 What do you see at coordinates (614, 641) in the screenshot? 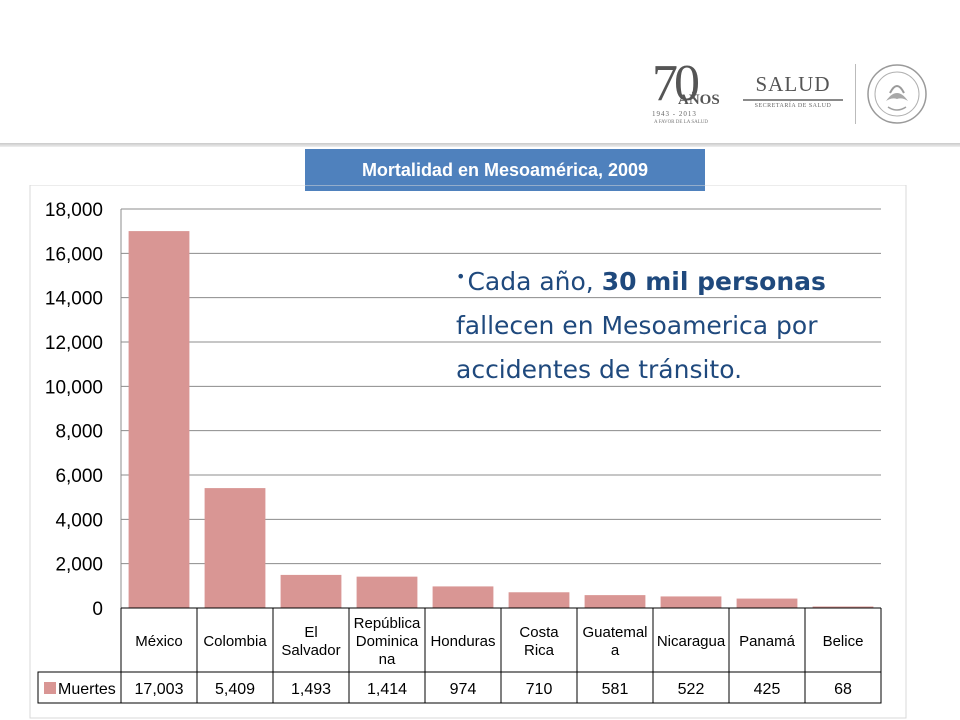
I see `category-label: Guatemal a` at bounding box center [614, 641].